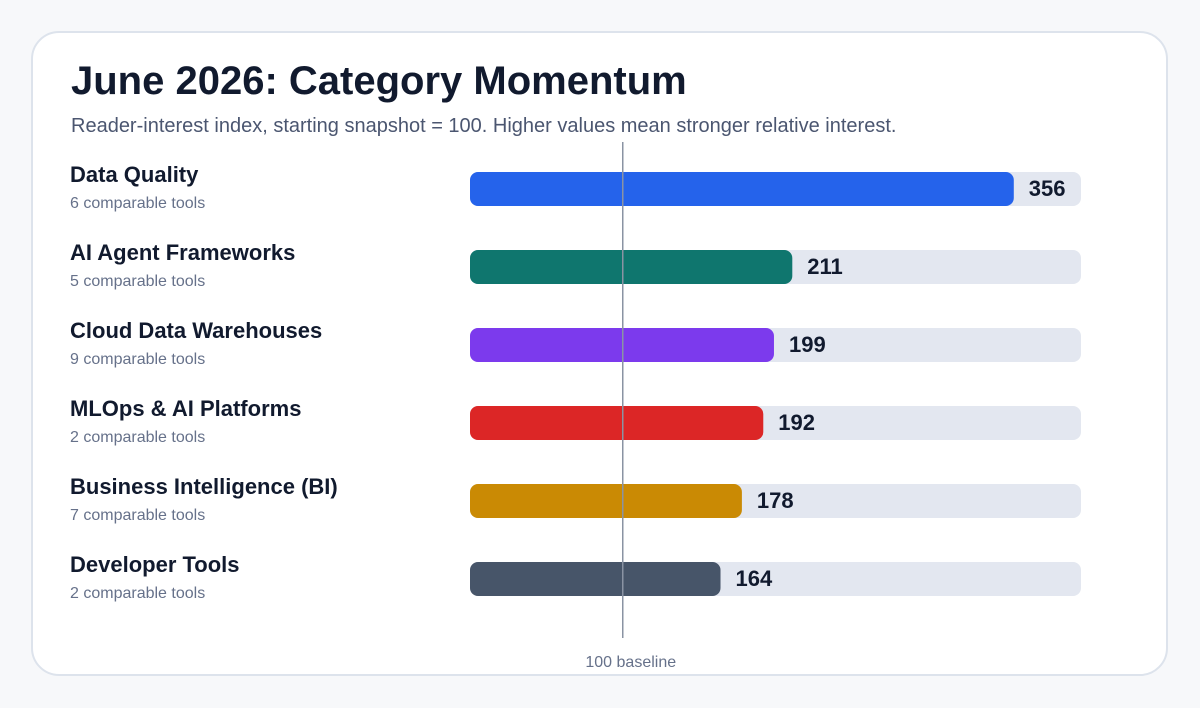 The height and width of the screenshot is (708, 1200). What do you see at coordinates (796, 422) in the screenshot?
I see `bar-value-label: 192` at bounding box center [796, 422].